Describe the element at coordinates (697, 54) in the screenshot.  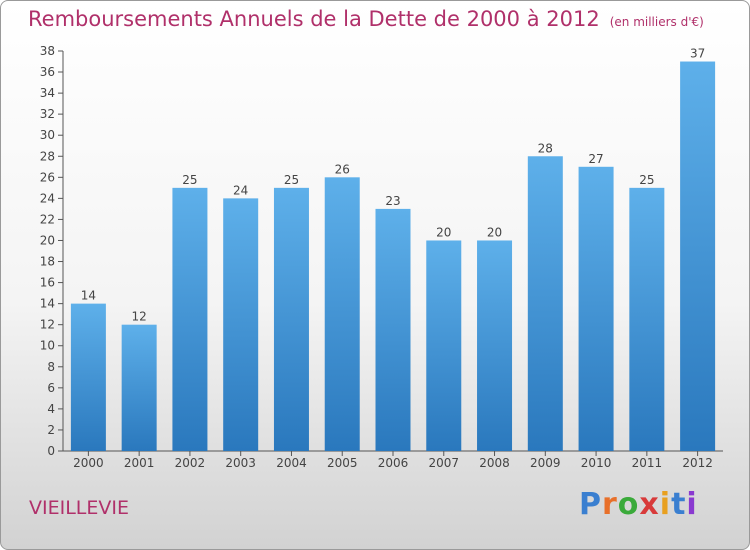
I see `bar-value-label: 37` at that location.